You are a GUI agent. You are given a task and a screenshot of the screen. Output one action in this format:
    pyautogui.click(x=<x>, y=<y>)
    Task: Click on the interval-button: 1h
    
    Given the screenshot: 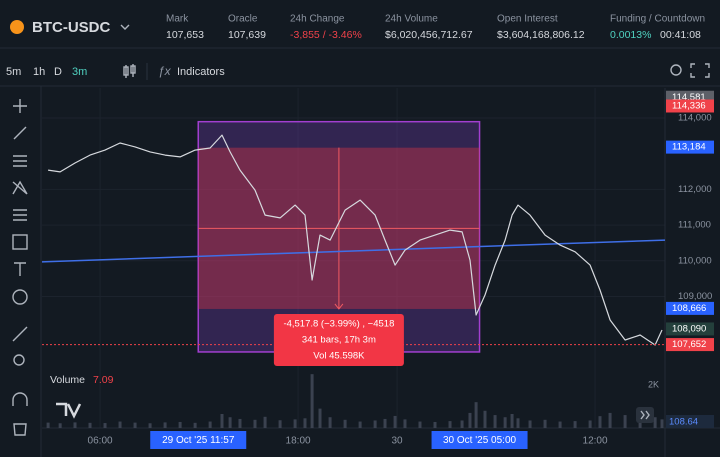 What is the action you would take?
    pyautogui.click(x=39, y=72)
    